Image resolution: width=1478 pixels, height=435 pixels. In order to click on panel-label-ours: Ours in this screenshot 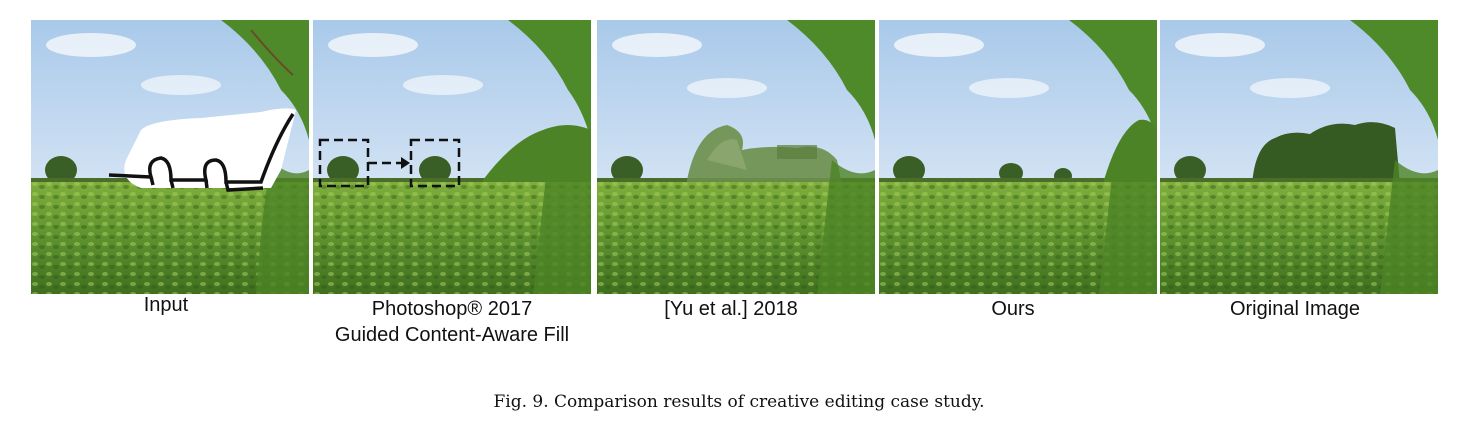, I will do `click(1013, 309)`.